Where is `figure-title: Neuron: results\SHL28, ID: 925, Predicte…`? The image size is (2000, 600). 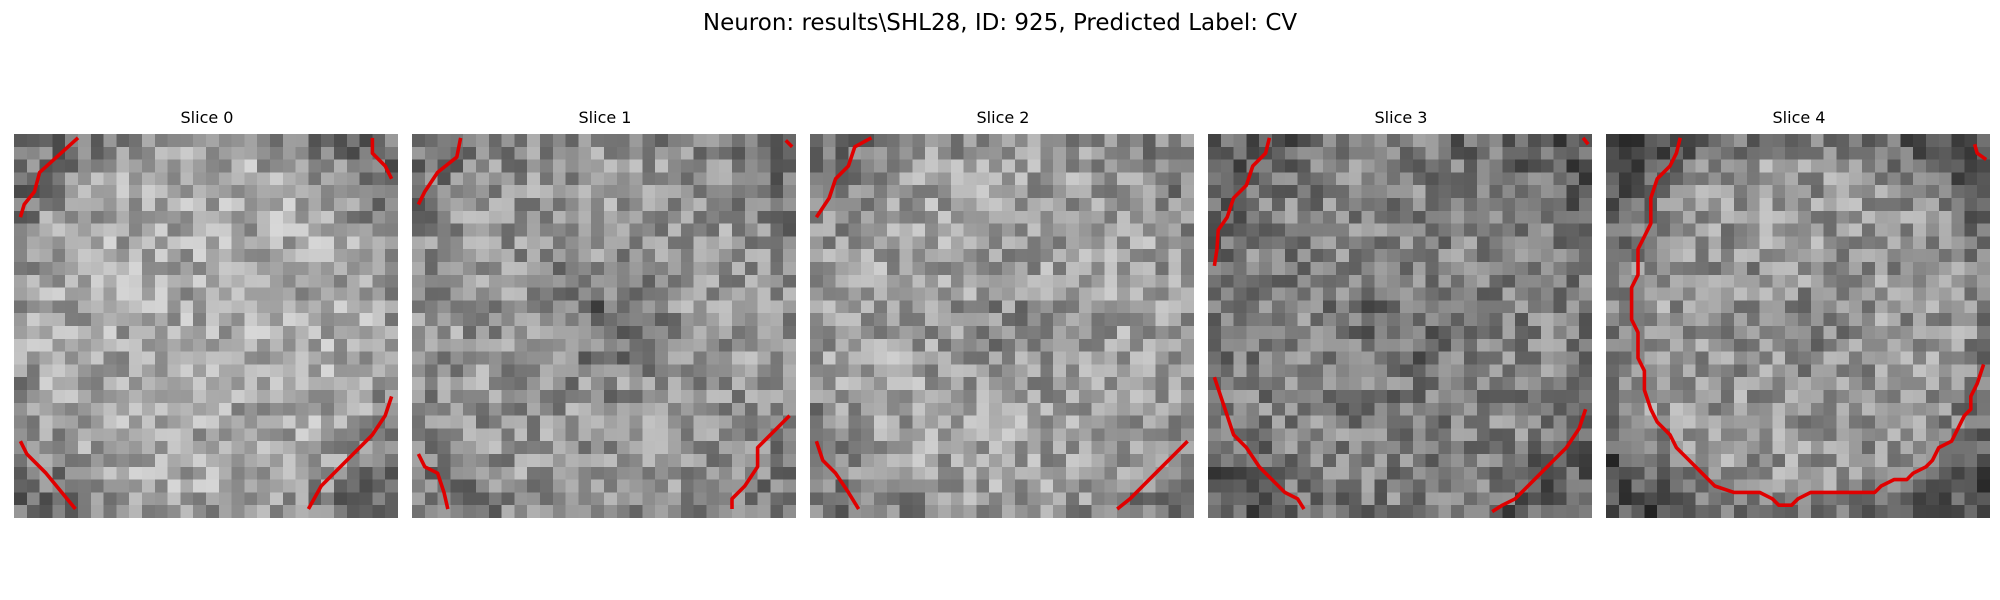 figure-title: Neuron: results\SHL28, ID: 925, Predicte… is located at coordinates (1000, 23).